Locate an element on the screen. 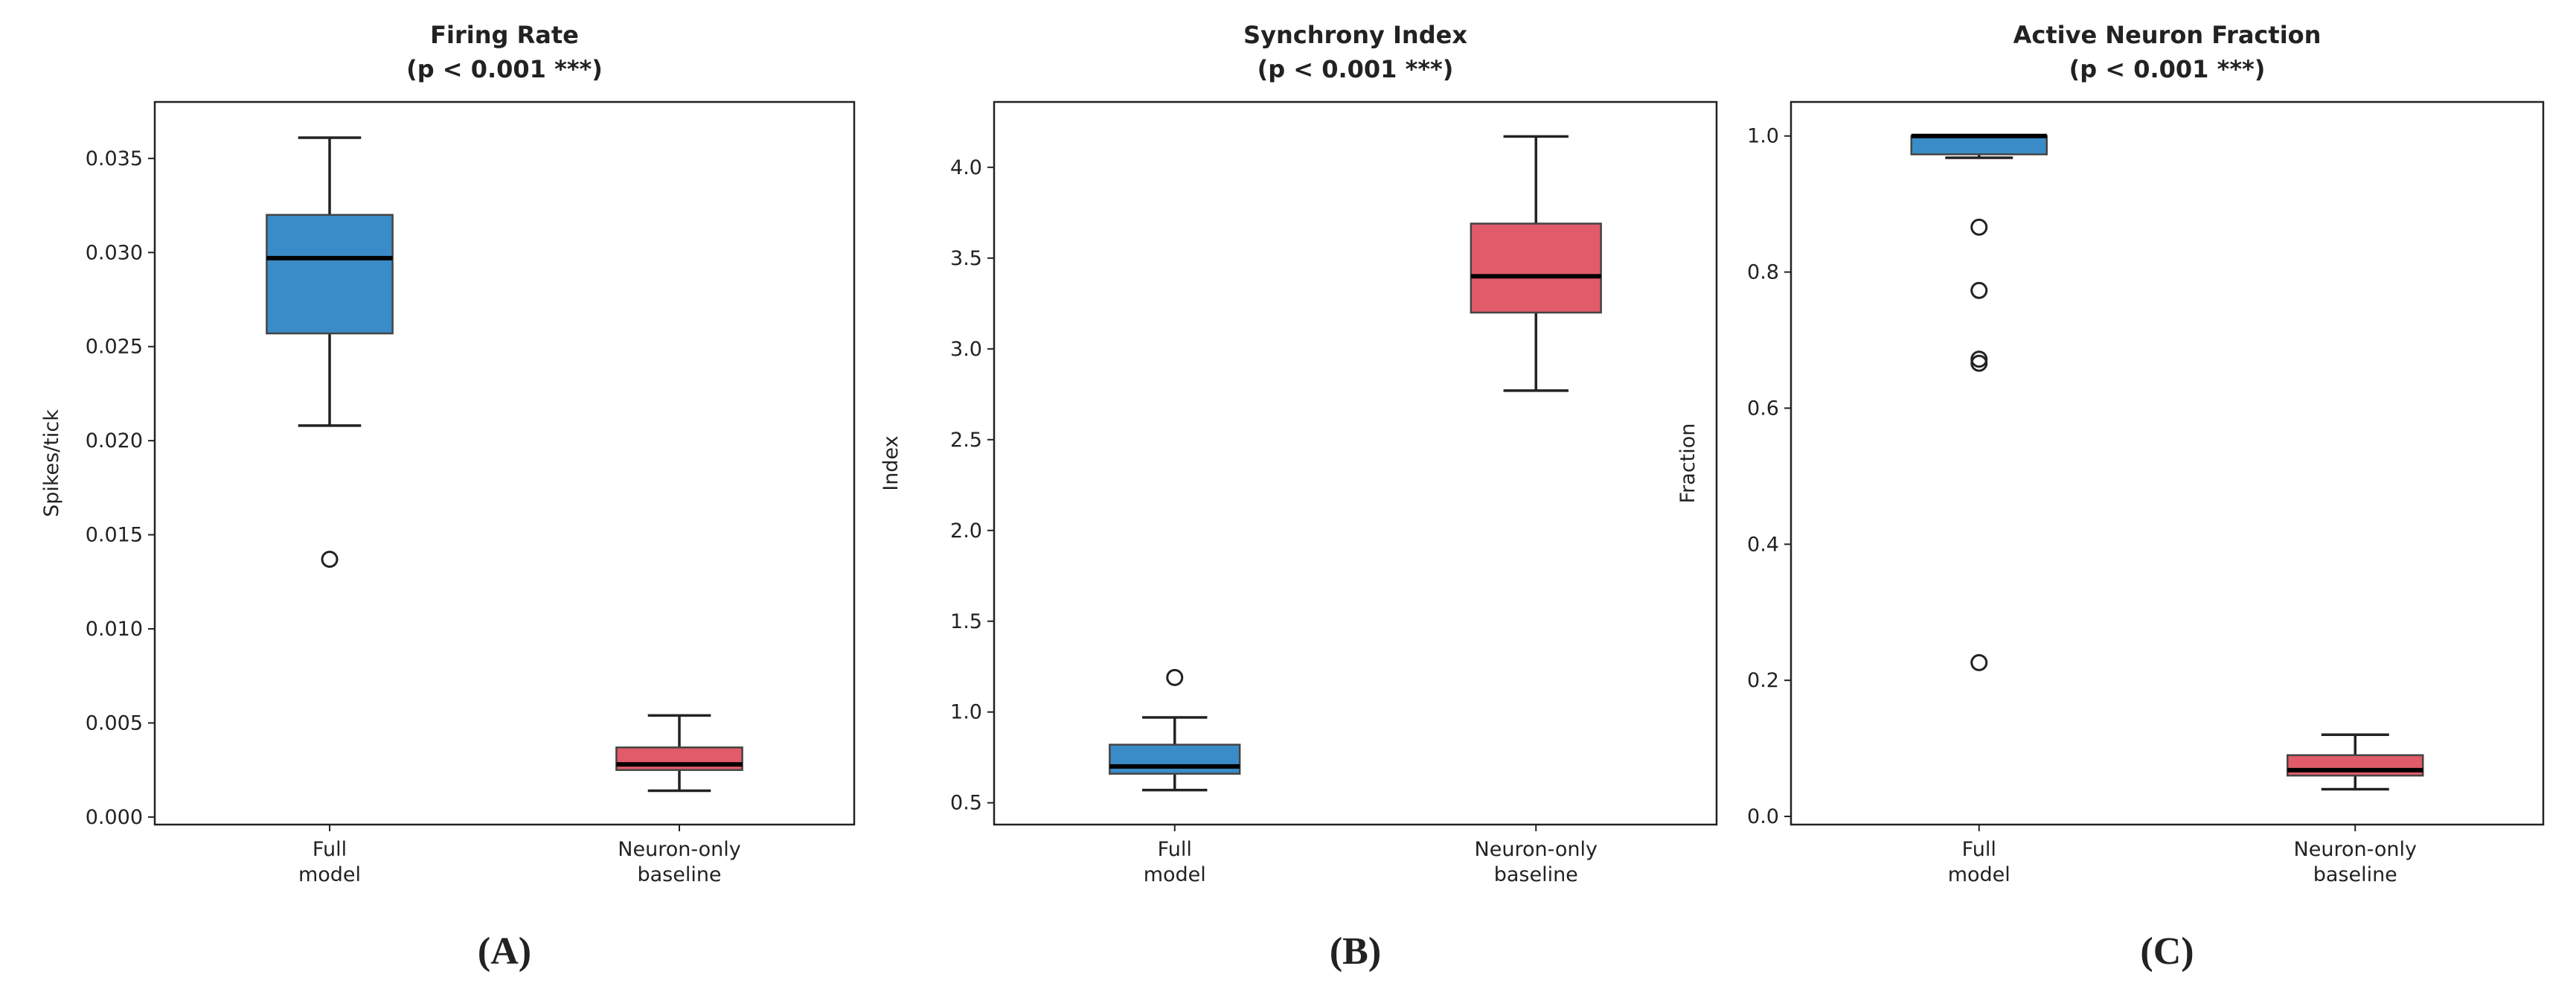 The height and width of the screenshot is (995, 2576). panel-label: (C) is located at coordinates (2167, 951).